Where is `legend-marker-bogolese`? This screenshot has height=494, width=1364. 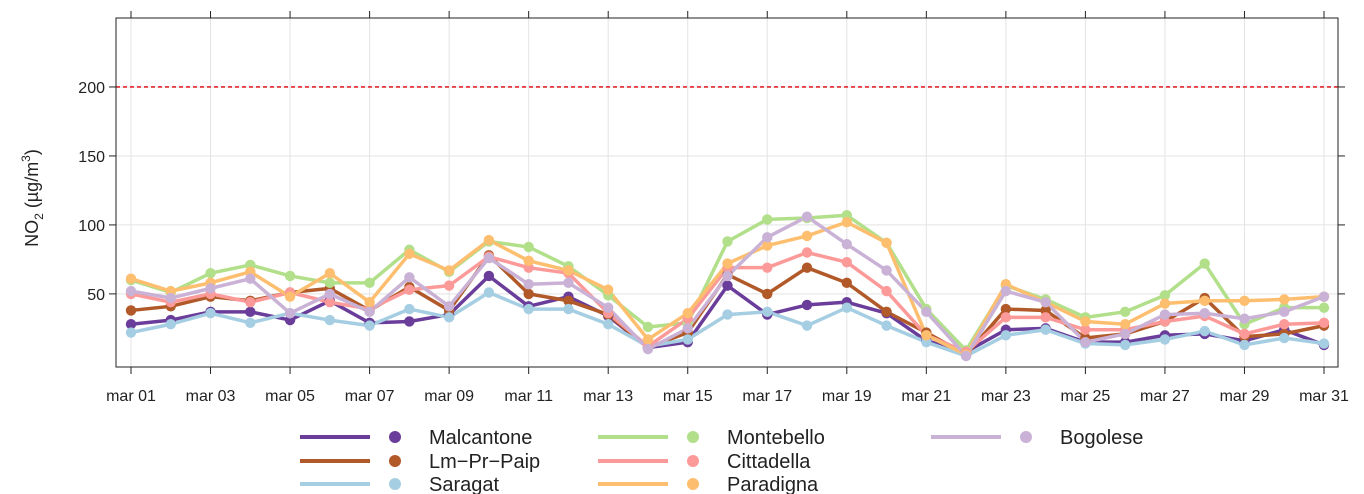 legend-marker-bogolese is located at coordinates (1026, 437).